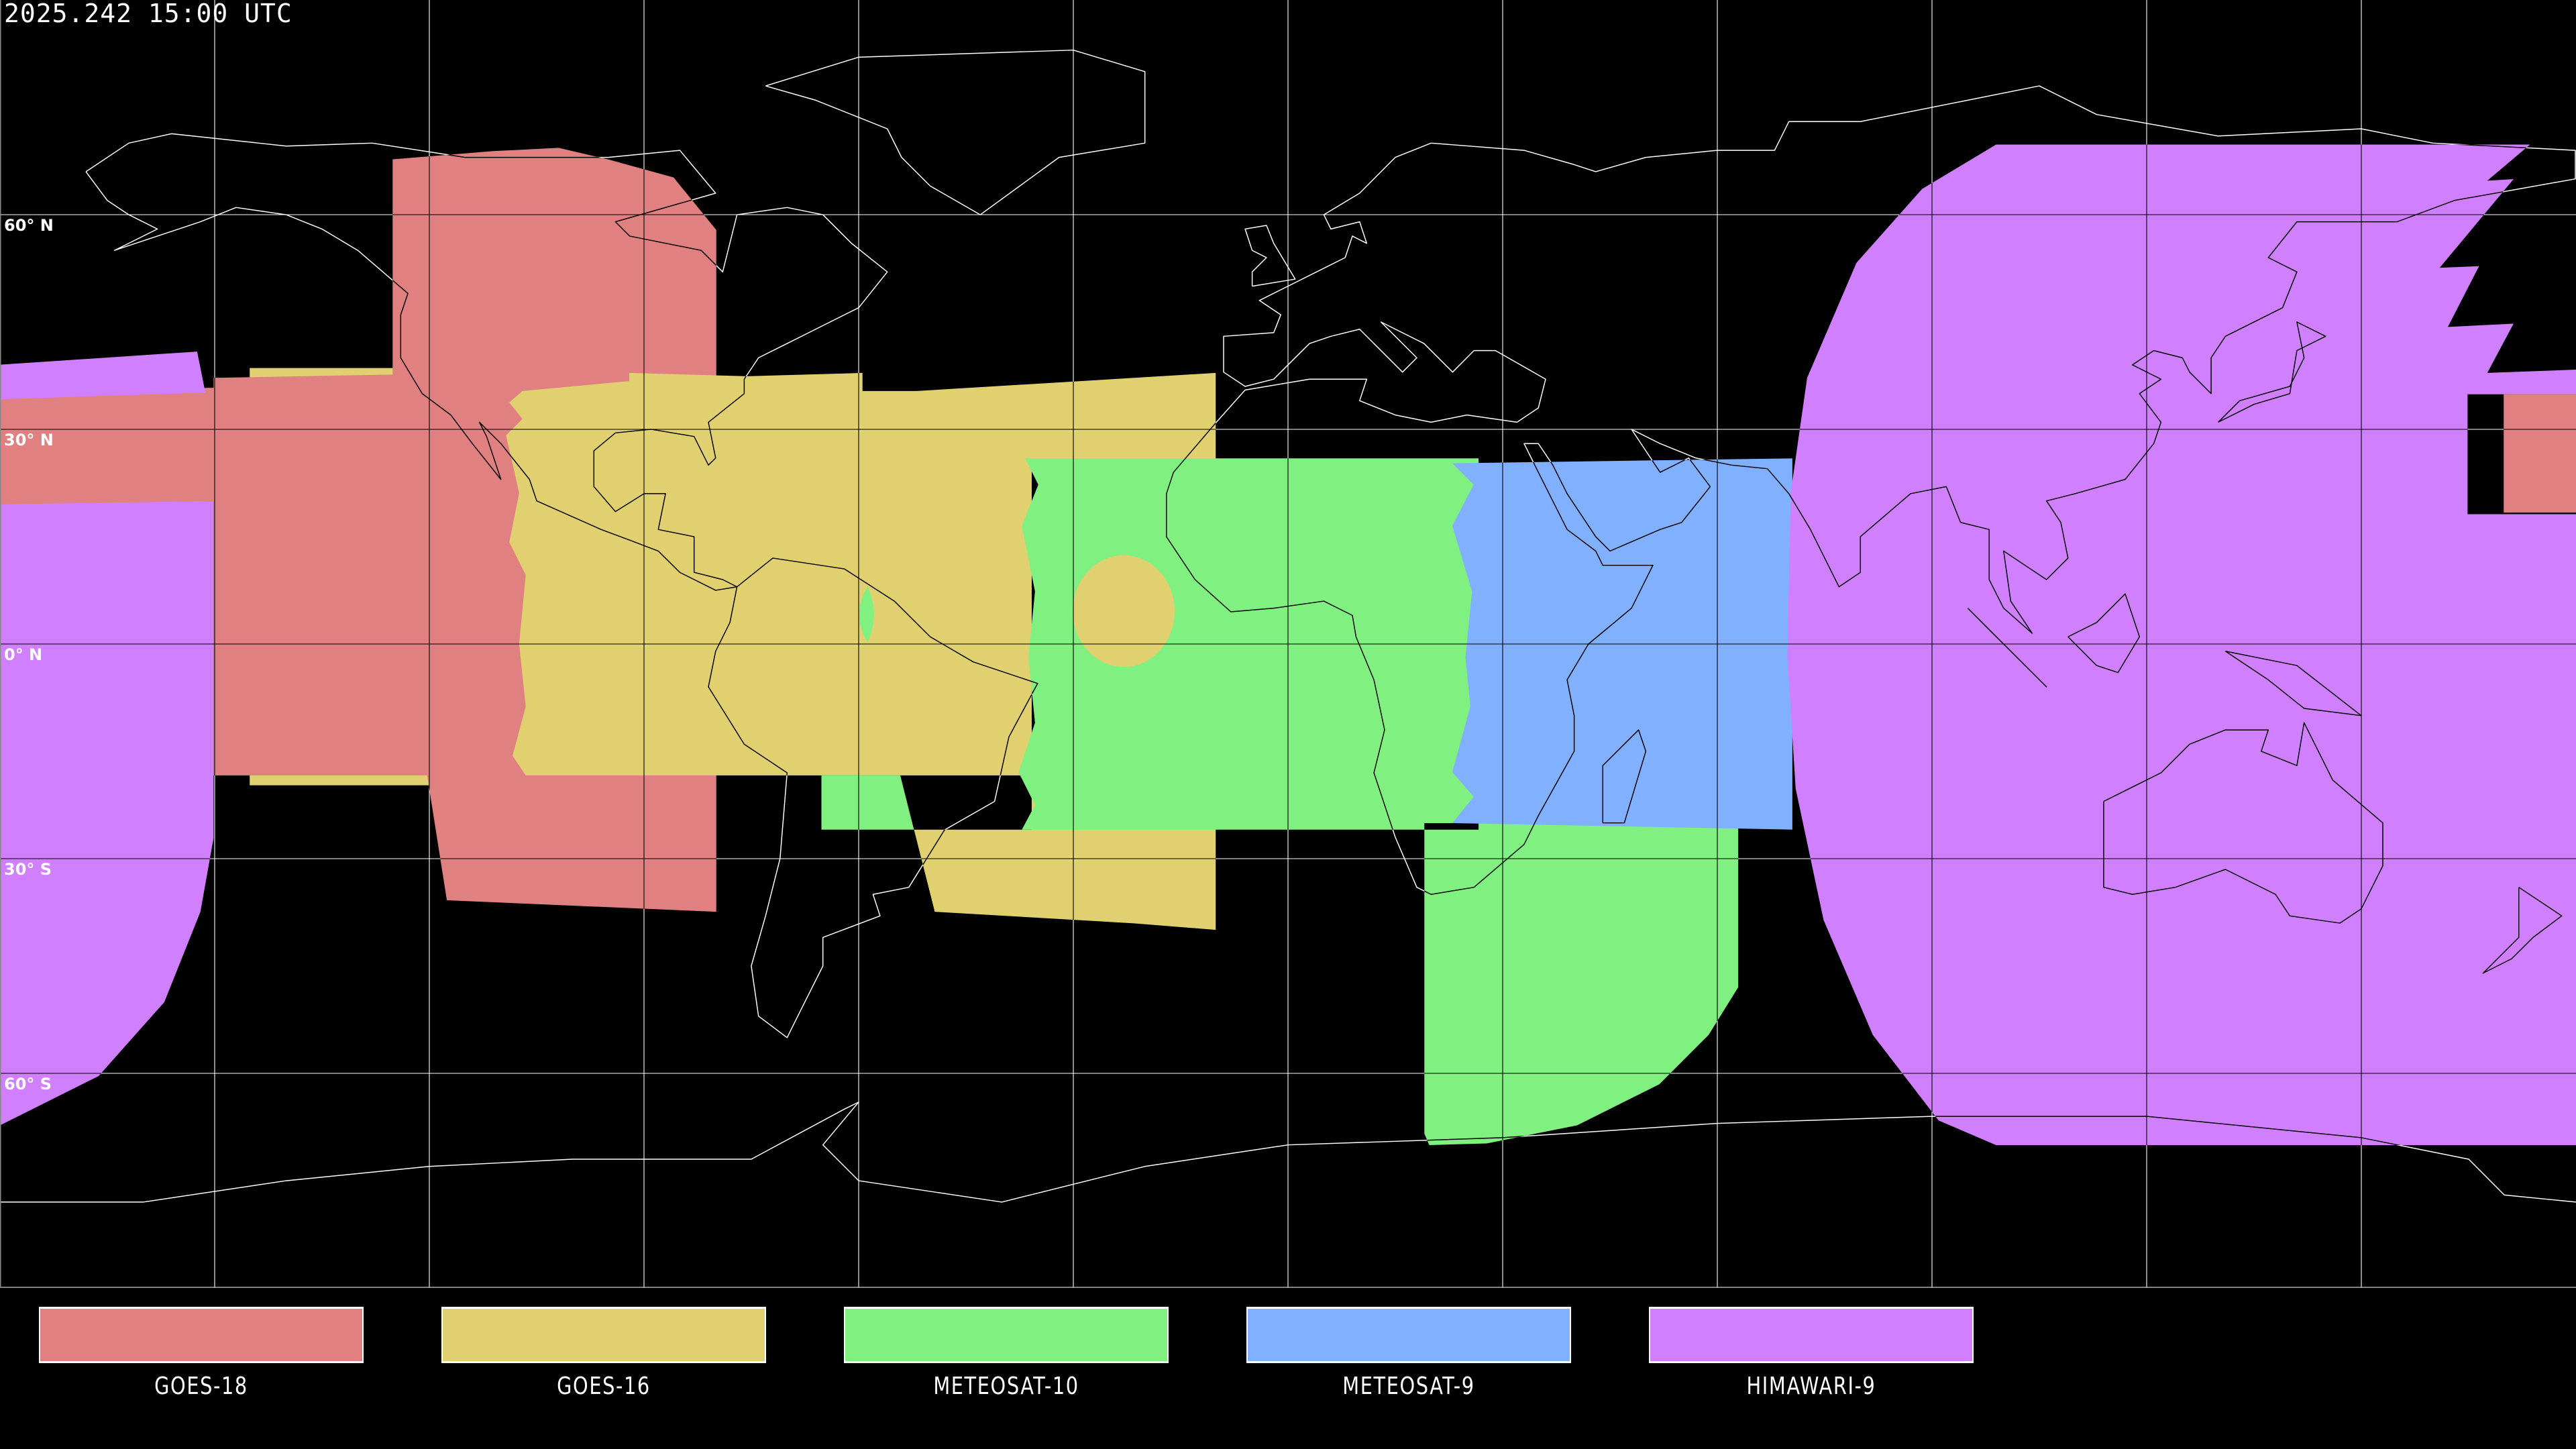  Describe the element at coordinates (1624, 776) in the screenshot. I see `coastline-madagascar` at that location.